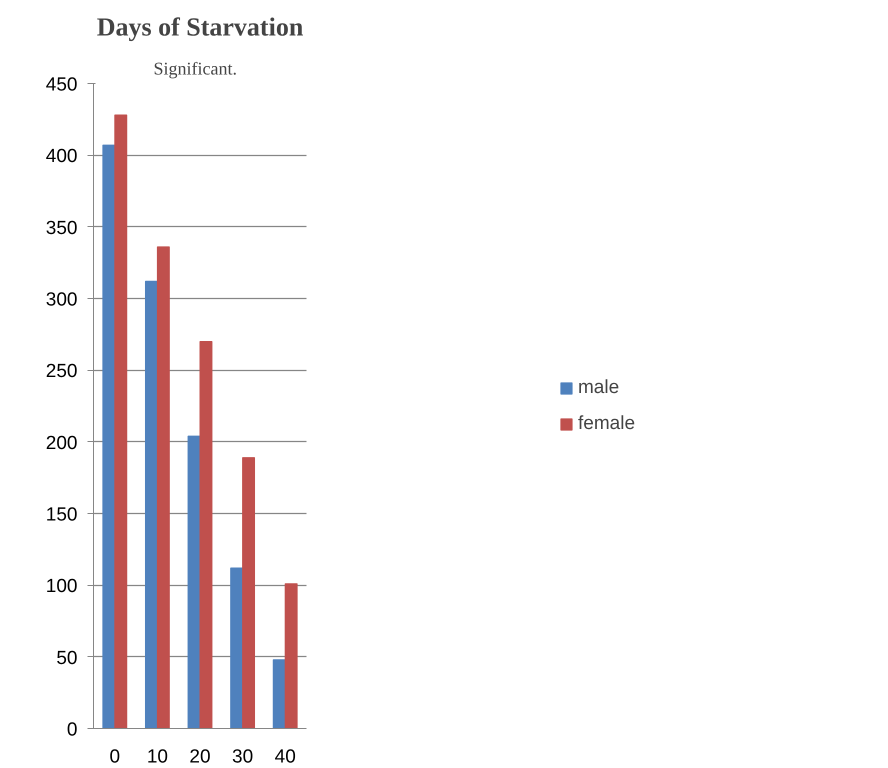 The height and width of the screenshot is (768, 888). I want to click on chart-title: Days of Starvation, so click(200, 27).